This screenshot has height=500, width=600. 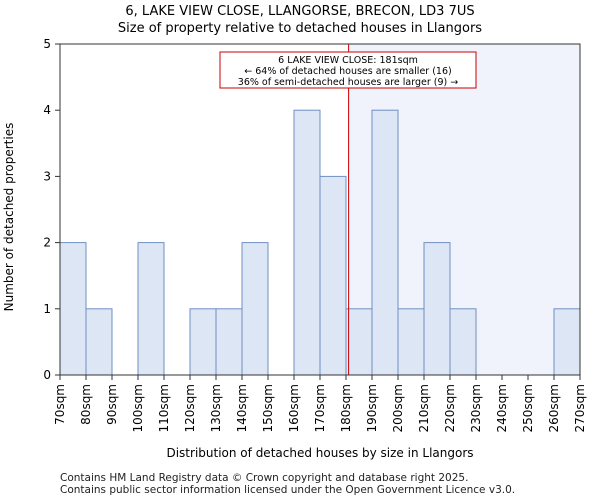 I want to click on x-tick-label: 200sqm, so click(x=398, y=408).